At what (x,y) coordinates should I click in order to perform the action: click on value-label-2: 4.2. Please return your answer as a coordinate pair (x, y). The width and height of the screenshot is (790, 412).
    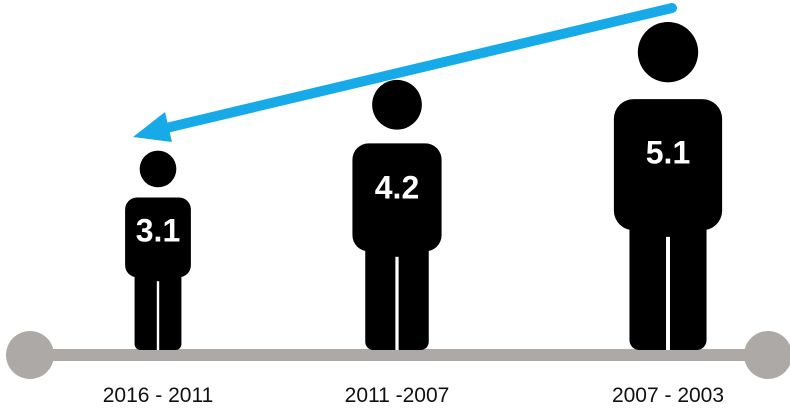
    Looking at the image, I should click on (397, 188).